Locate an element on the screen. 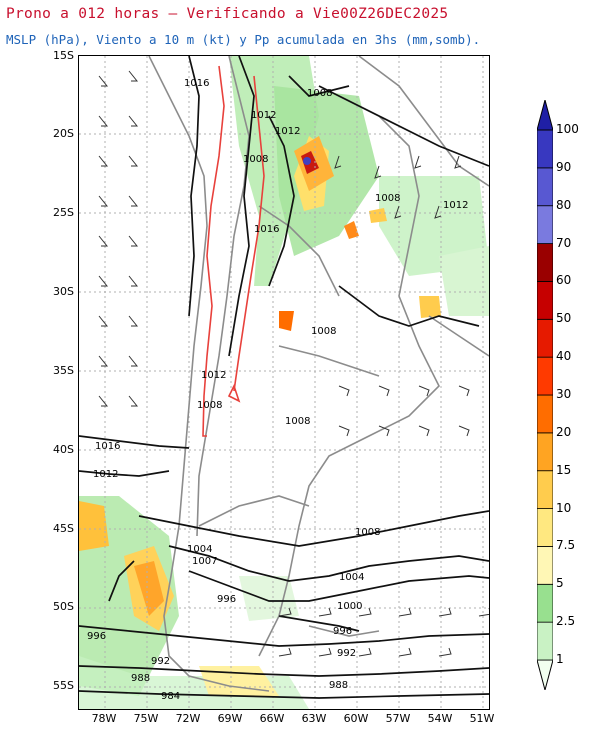  lat-label: 40S is located at coordinates (63, 449).